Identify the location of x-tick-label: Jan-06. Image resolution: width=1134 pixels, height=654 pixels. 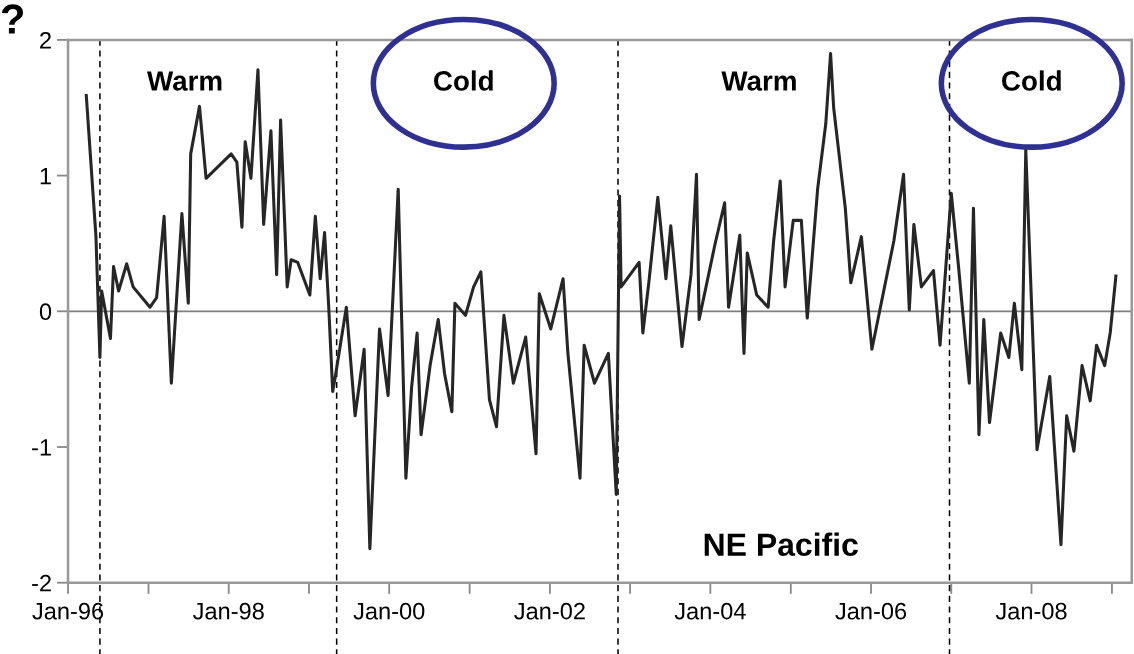
(871, 611).